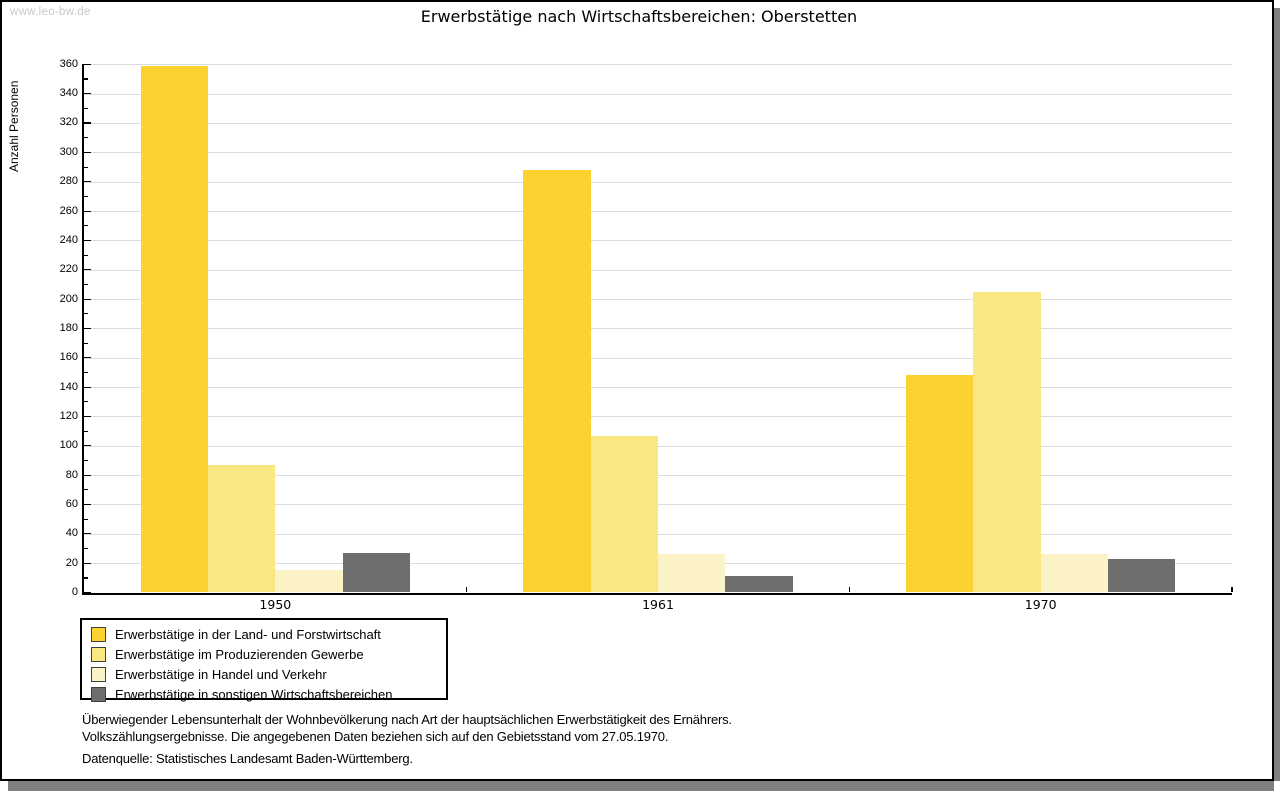 The width and height of the screenshot is (1280, 791). Describe the element at coordinates (68, 327) in the screenshot. I see `y-tick-label: 180` at that location.